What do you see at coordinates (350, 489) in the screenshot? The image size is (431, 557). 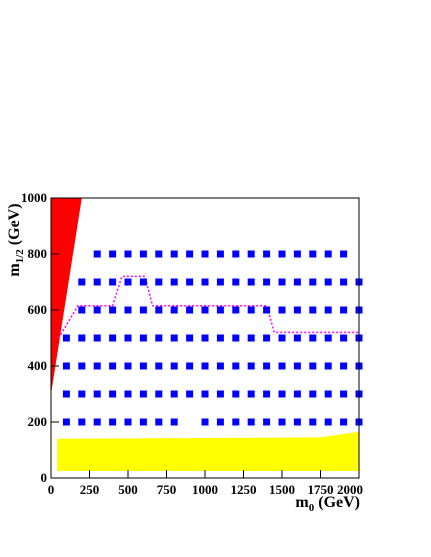 I see `x-tick-label: 2000` at bounding box center [350, 489].